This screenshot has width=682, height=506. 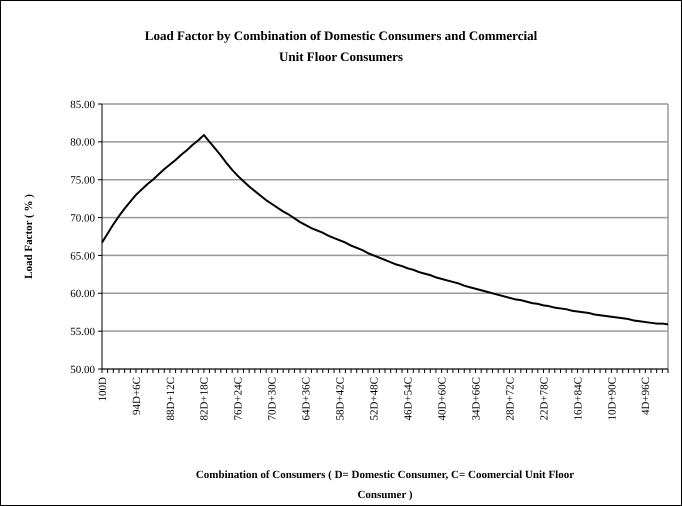 What do you see at coordinates (83, 294) in the screenshot?
I see `y-tick-label: 60.00` at bounding box center [83, 294].